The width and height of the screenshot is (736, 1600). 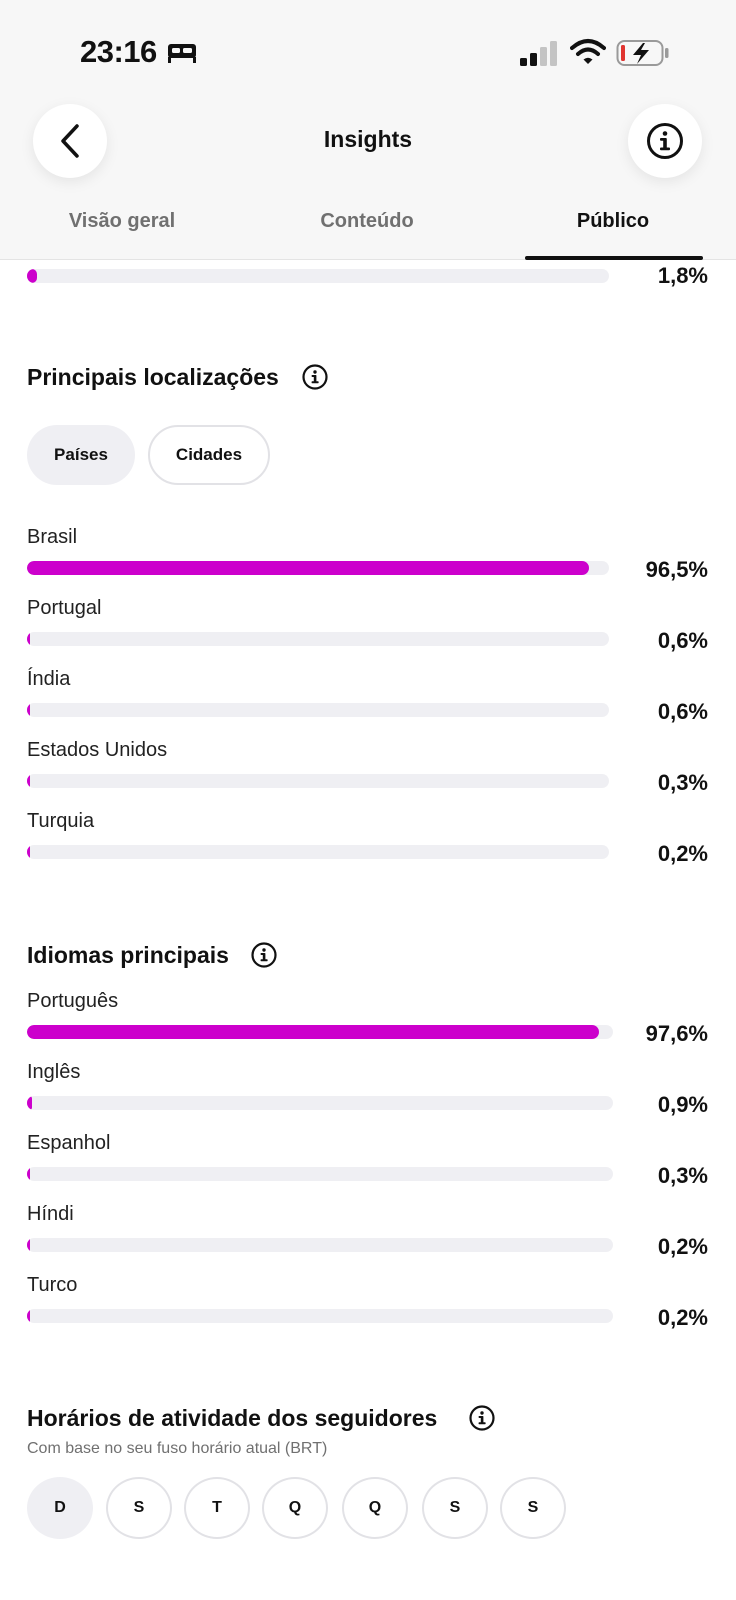 I want to click on percentage-value: 96,5%, so click(x=676, y=569).